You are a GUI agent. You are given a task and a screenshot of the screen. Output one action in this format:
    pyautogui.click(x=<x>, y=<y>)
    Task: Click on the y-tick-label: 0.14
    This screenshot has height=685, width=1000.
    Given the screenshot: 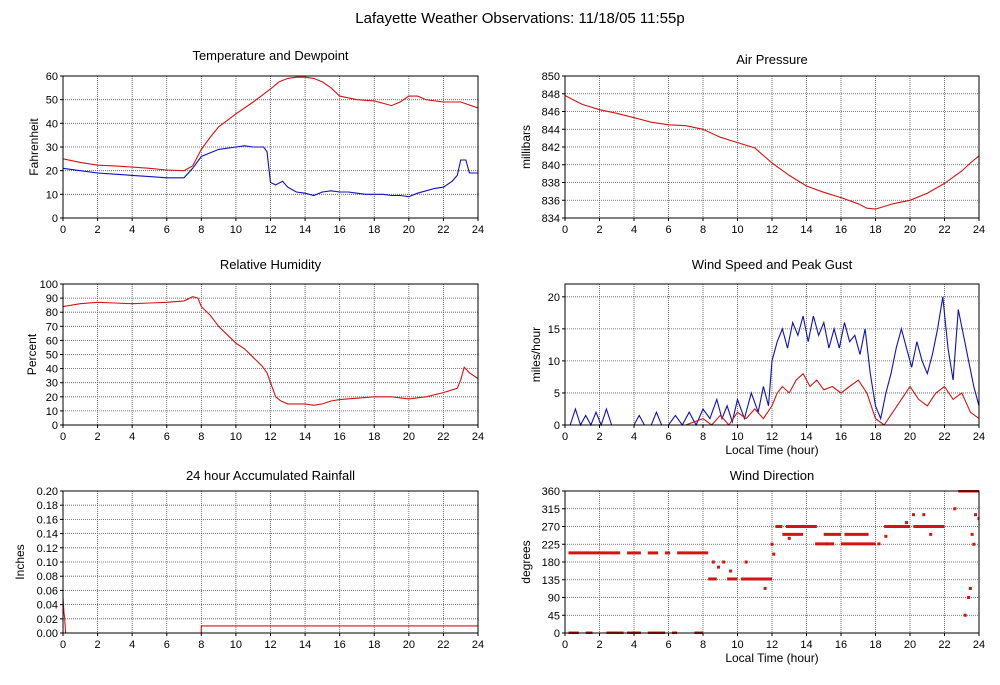 What is the action you would take?
    pyautogui.click(x=47, y=535)
    